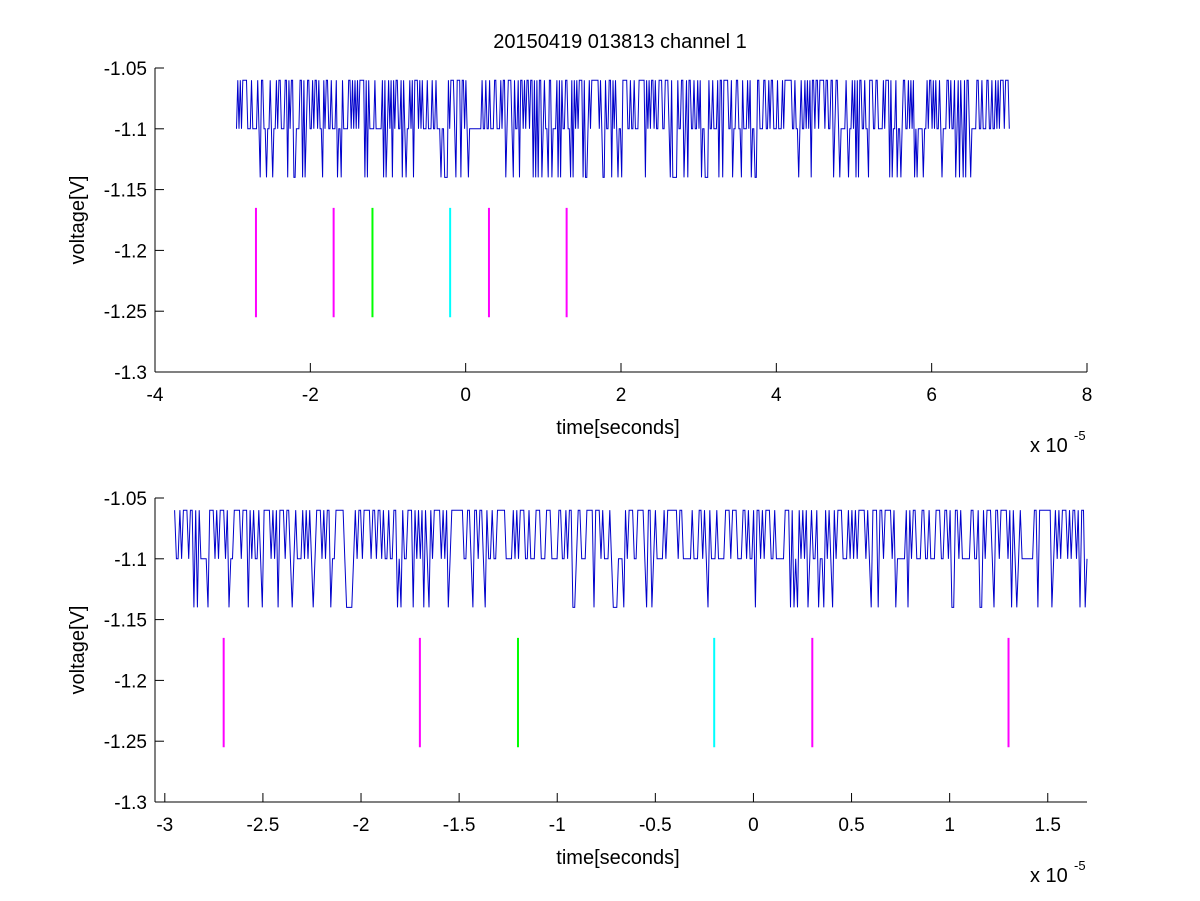 The width and height of the screenshot is (1200, 901). What do you see at coordinates (621, 395) in the screenshot?
I see `x-tick-label: 2` at bounding box center [621, 395].